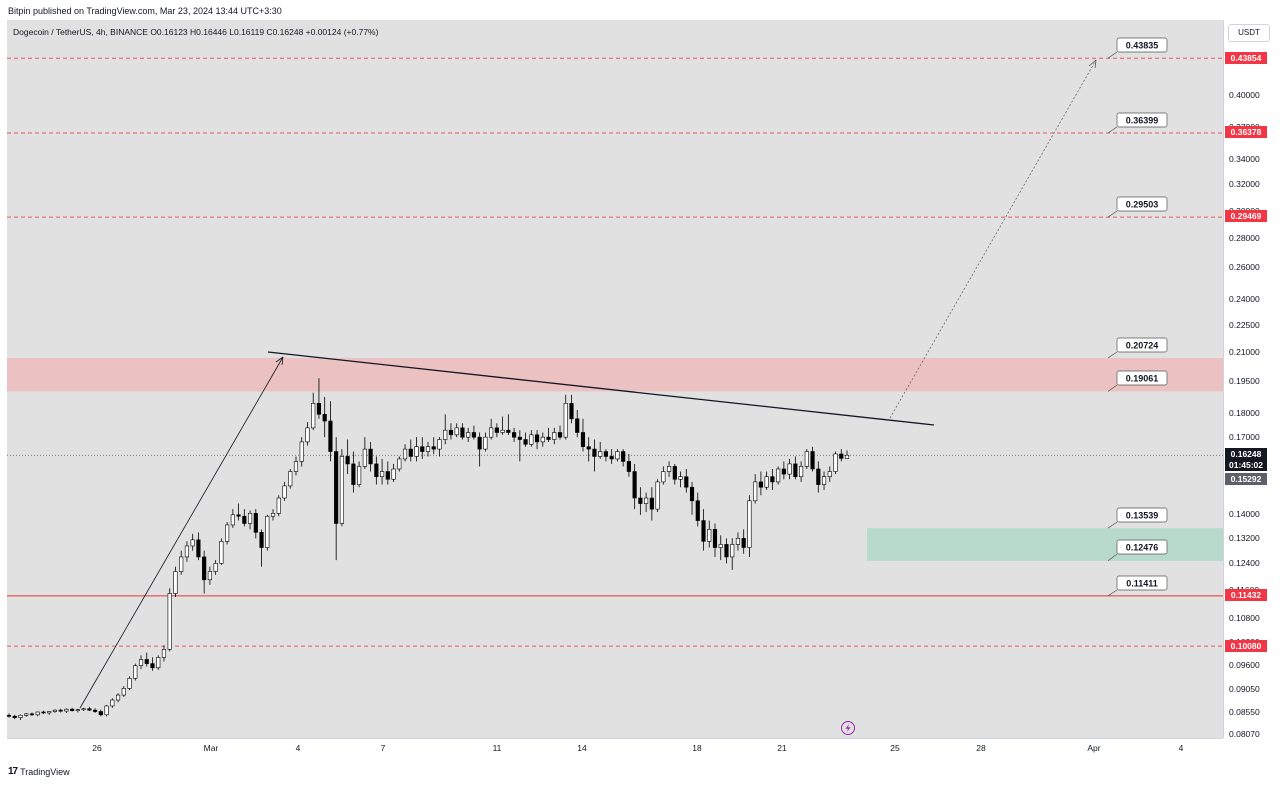 This screenshot has height=785, width=1280. I want to click on target-callout: 0.19061, so click(1137, 381).